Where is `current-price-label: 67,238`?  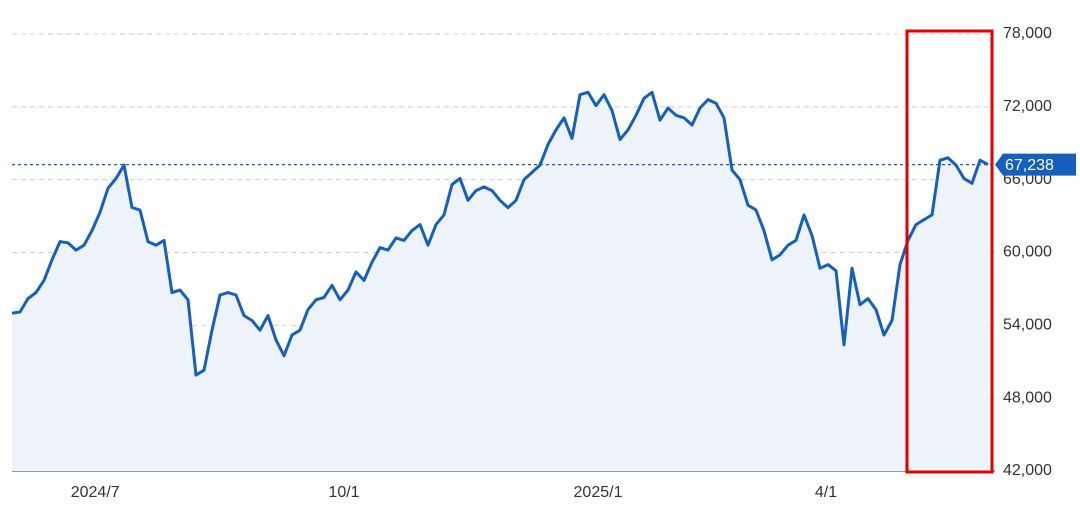 current-price-label: 67,238 is located at coordinates (1029, 165).